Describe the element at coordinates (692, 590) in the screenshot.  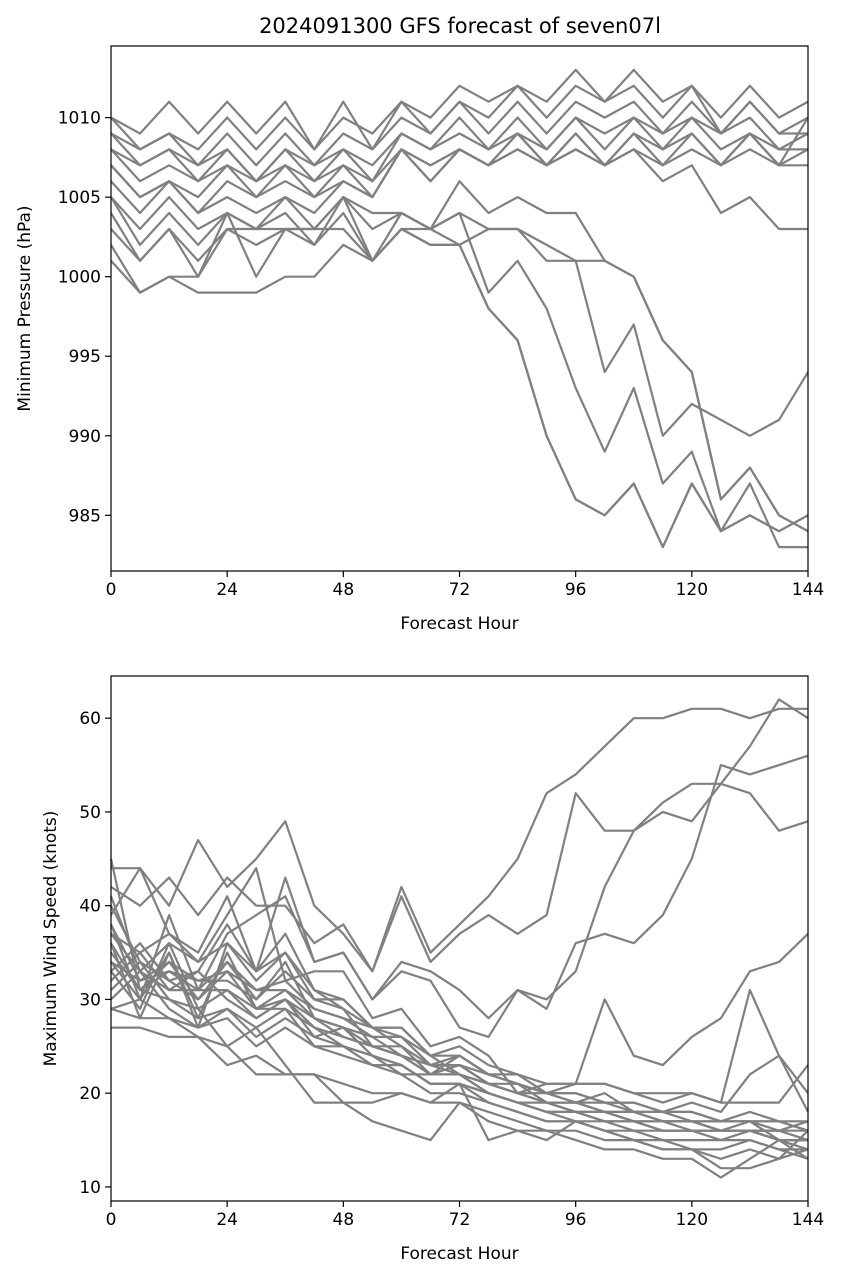
I see `pressure-x-tick-label: 120` at that location.